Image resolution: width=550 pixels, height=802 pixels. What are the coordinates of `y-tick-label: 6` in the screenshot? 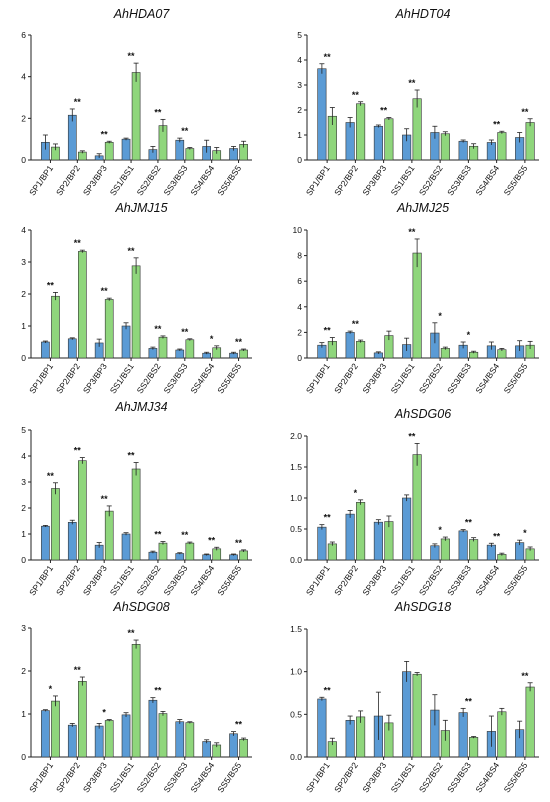 It's located at (23, 35).